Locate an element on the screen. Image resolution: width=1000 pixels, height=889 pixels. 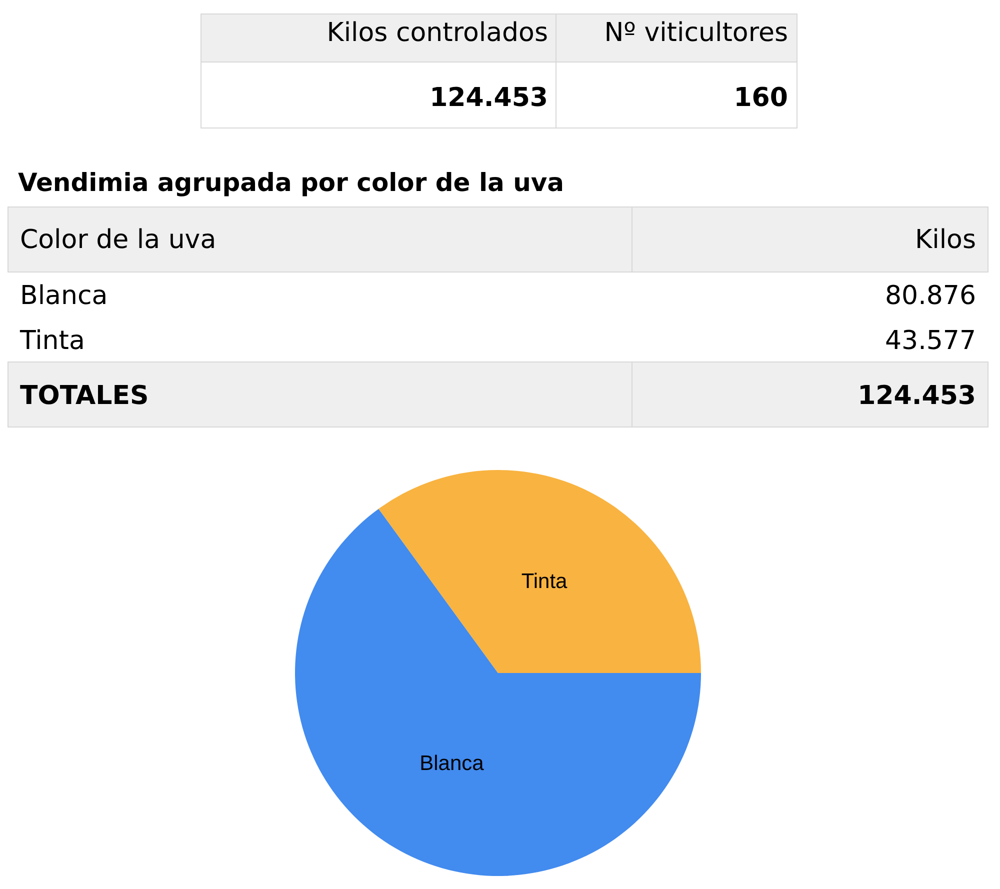
pie-slice is located at coordinates (539, 571).